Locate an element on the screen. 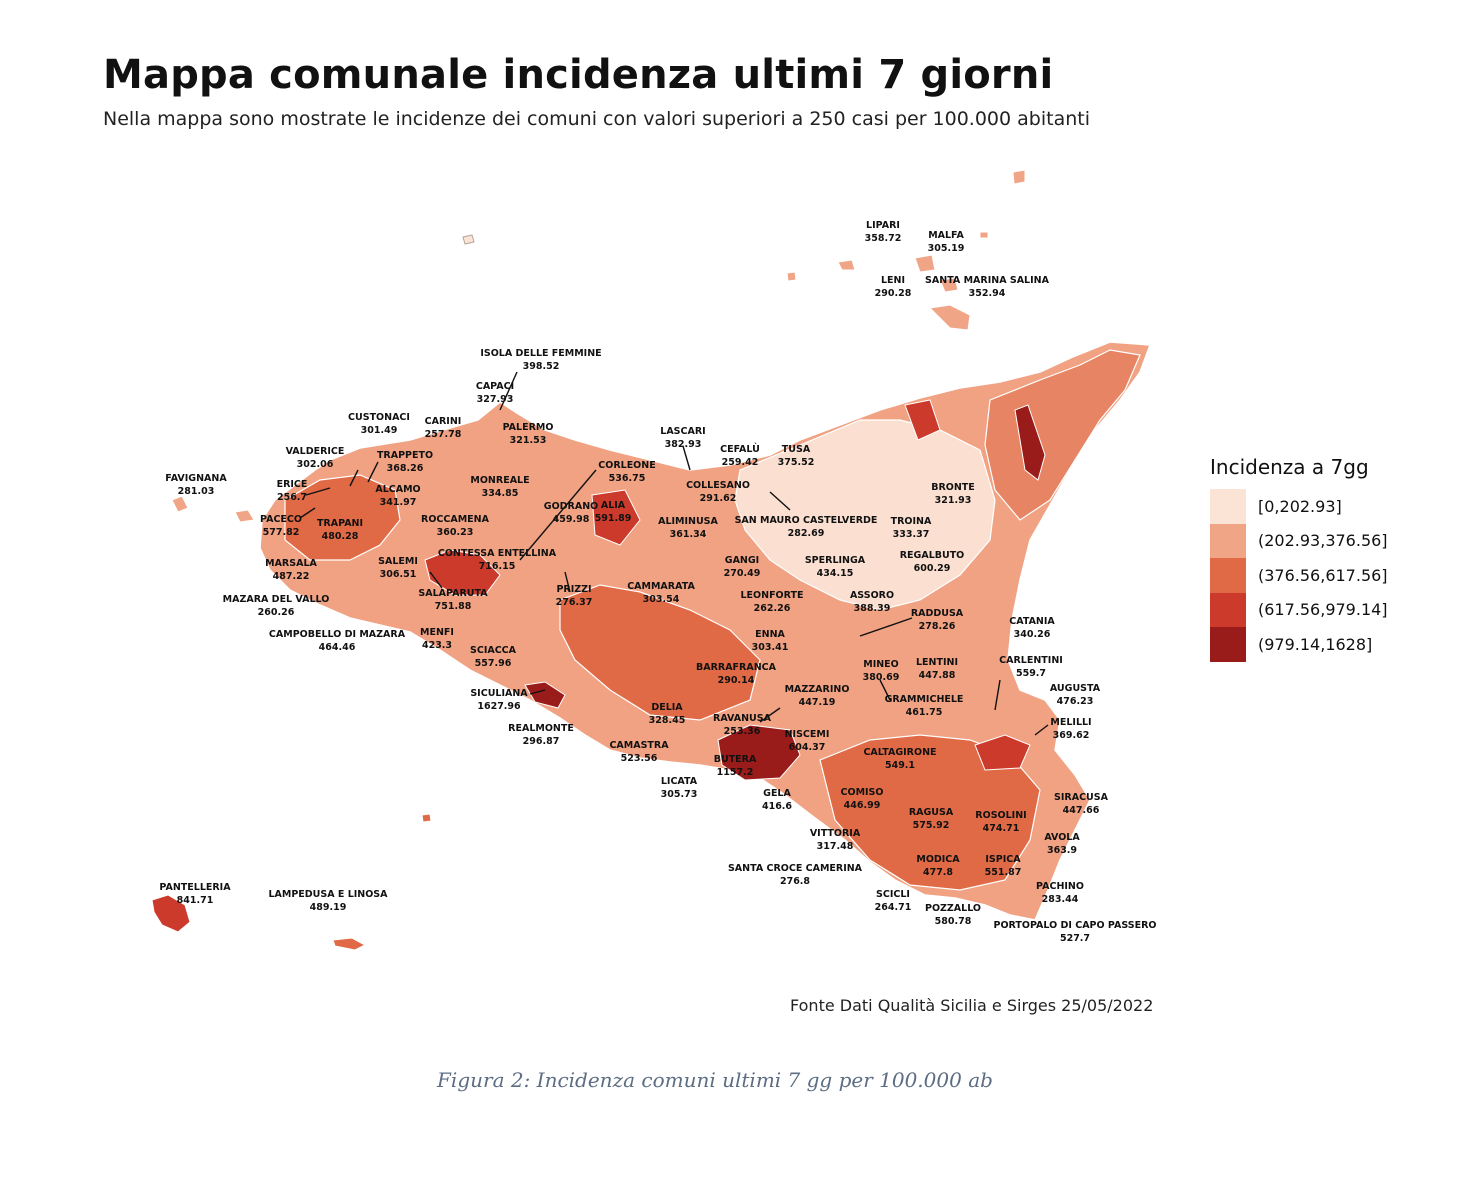 The width and height of the screenshot is (1484, 1204). place-label: LIPARI 358.72 is located at coordinates (883, 232).